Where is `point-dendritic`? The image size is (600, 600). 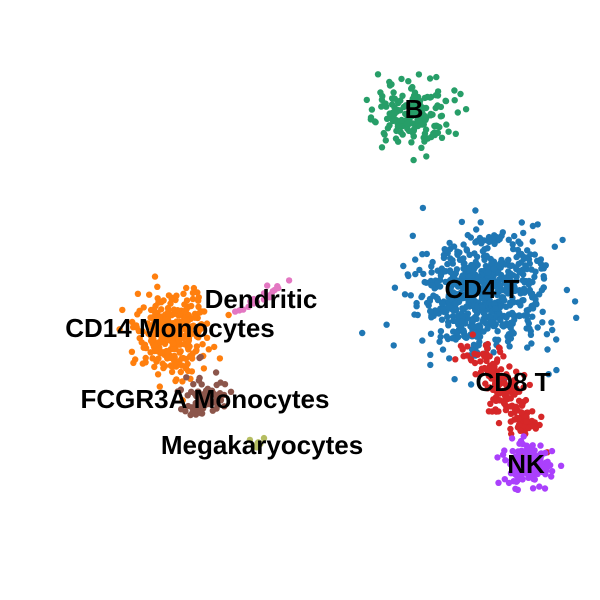
point-dendritic is located at coordinates (248, 306).